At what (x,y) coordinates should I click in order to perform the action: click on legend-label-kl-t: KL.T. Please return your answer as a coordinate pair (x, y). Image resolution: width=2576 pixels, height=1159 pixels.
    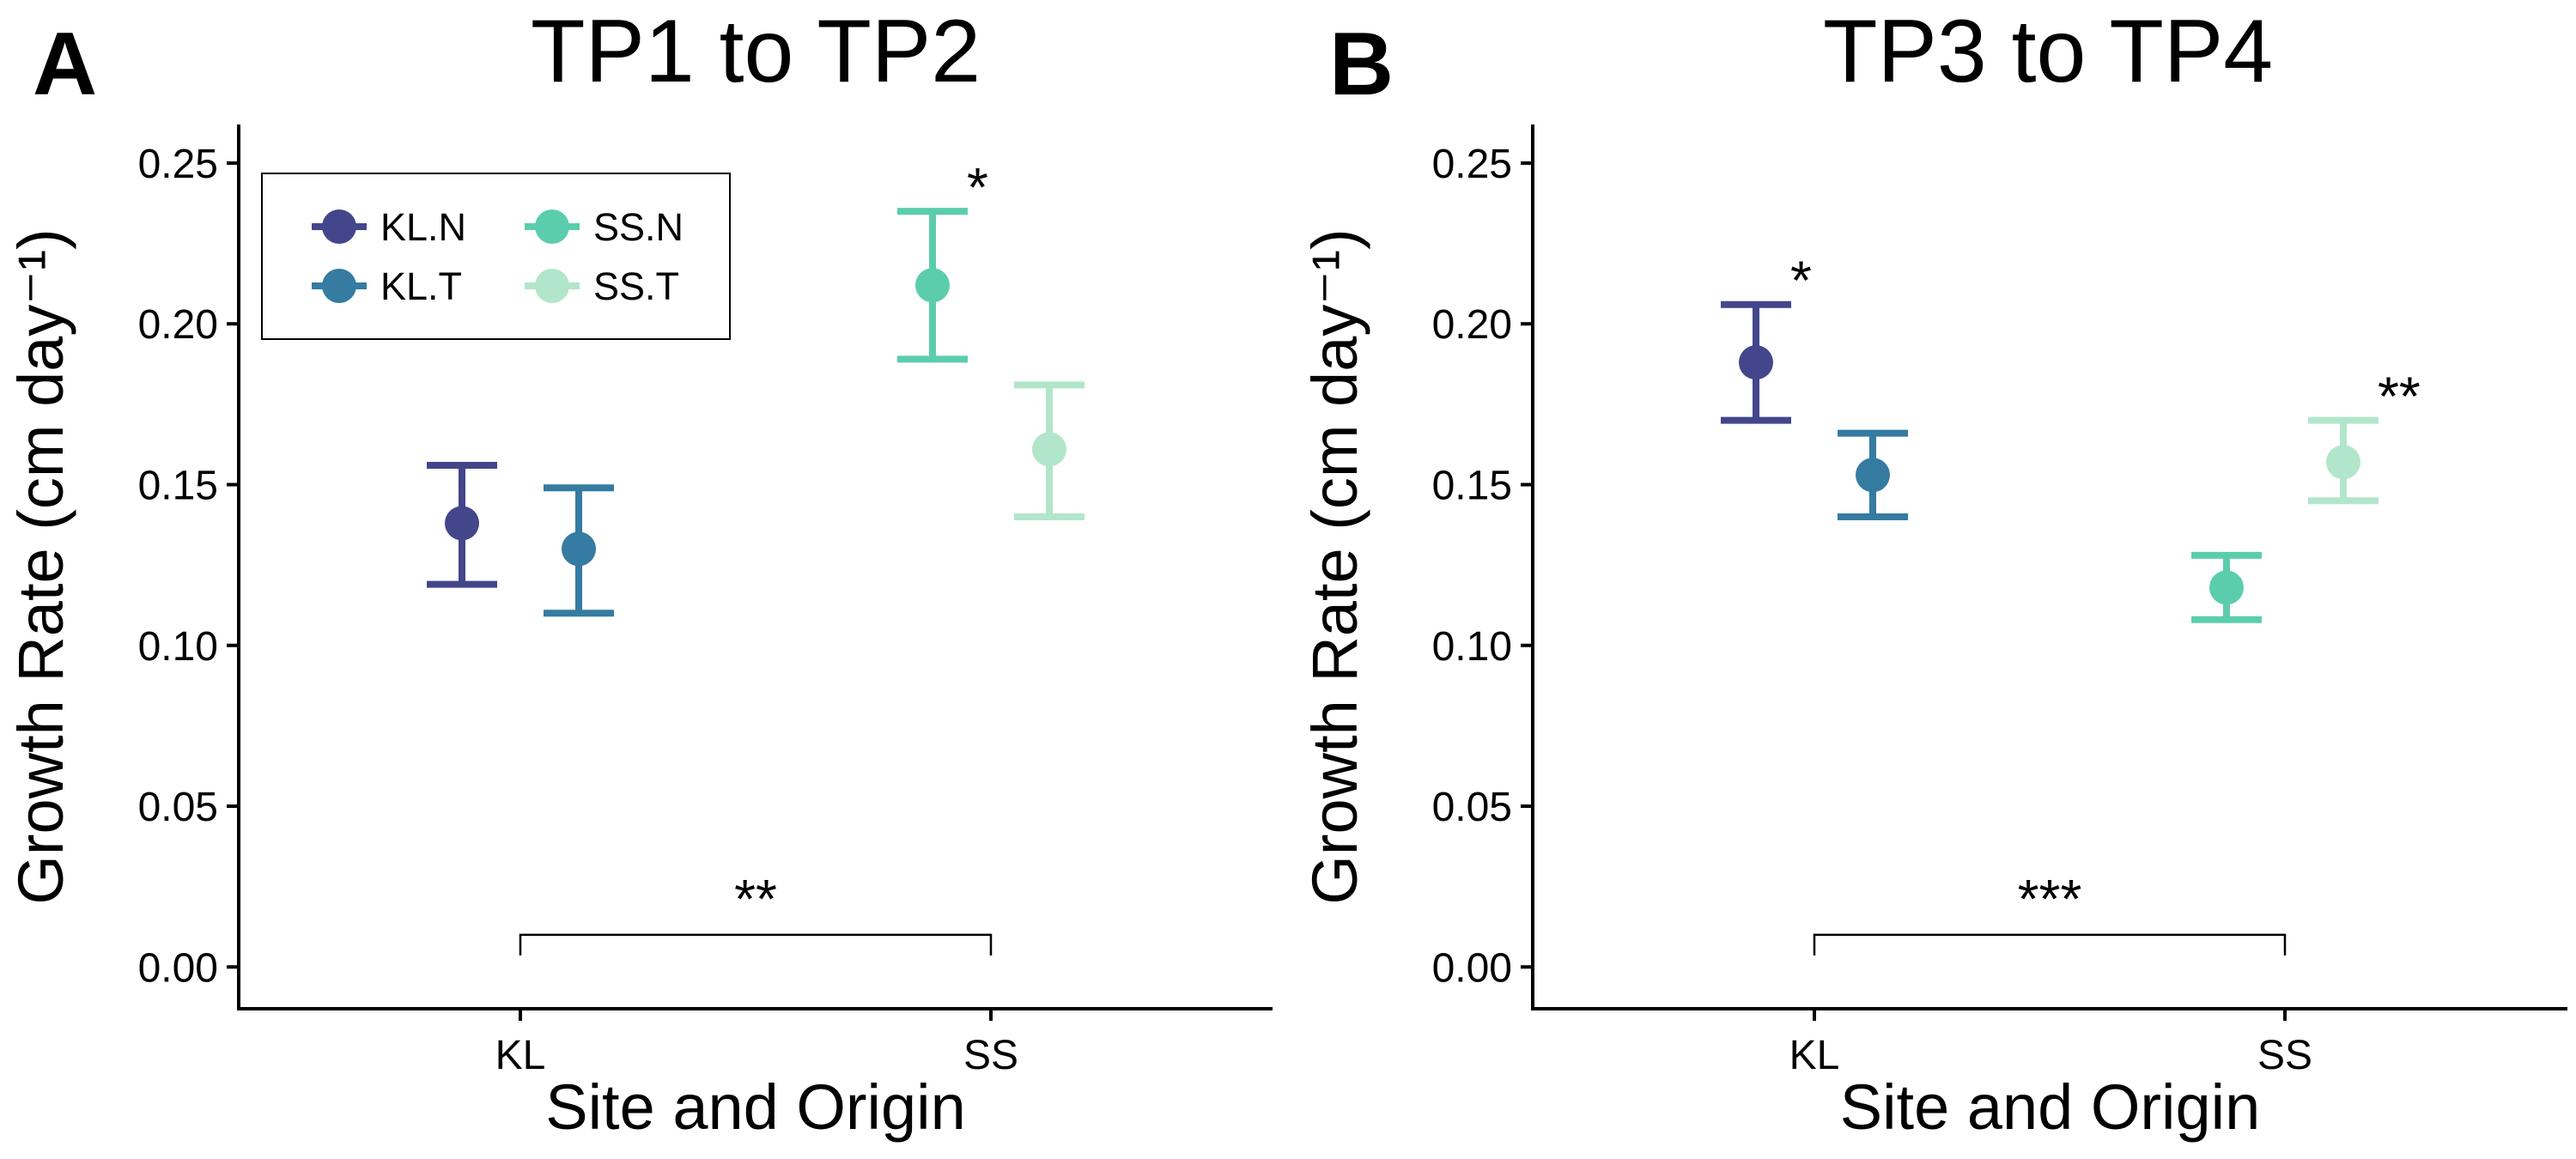
    Looking at the image, I should click on (421, 286).